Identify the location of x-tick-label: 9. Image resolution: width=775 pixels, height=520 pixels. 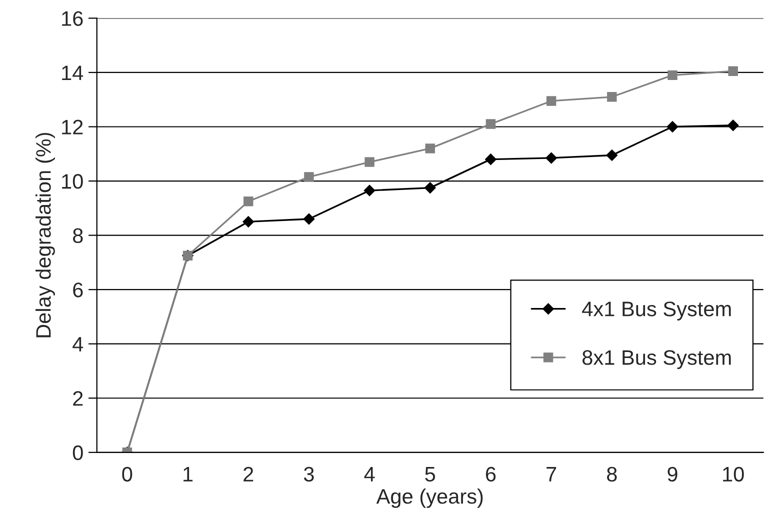
(673, 474).